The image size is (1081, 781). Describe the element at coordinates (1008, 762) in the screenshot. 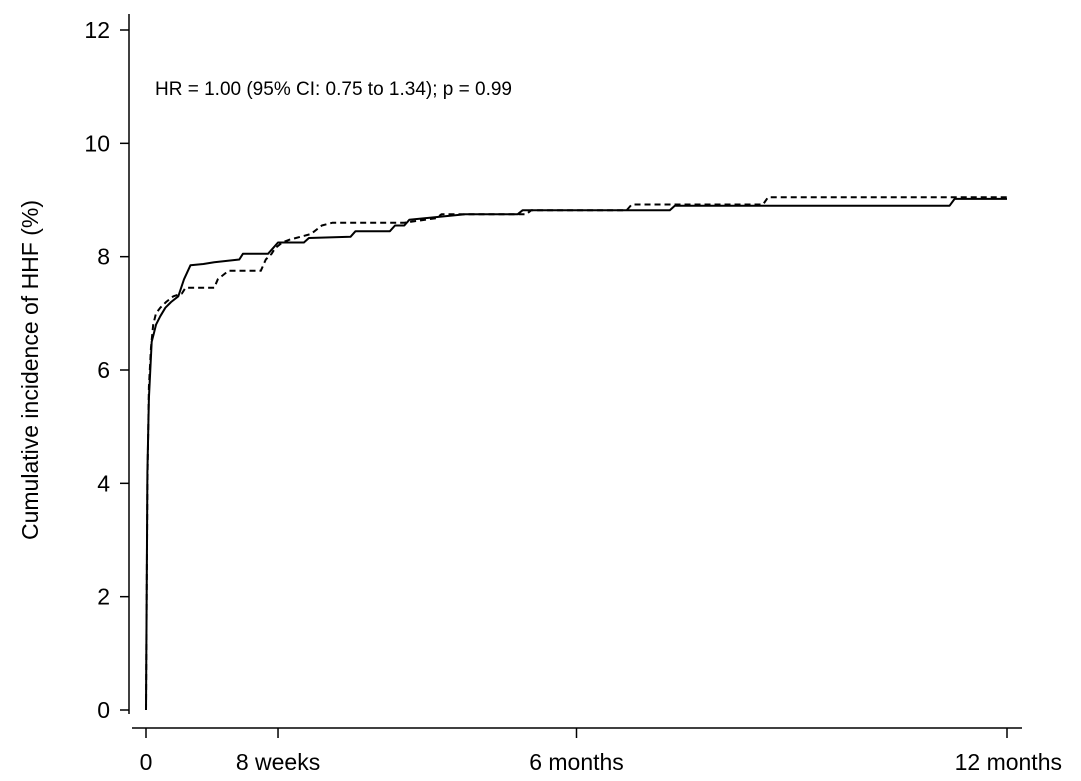

I see `x-tick-label: 12 months` at that location.